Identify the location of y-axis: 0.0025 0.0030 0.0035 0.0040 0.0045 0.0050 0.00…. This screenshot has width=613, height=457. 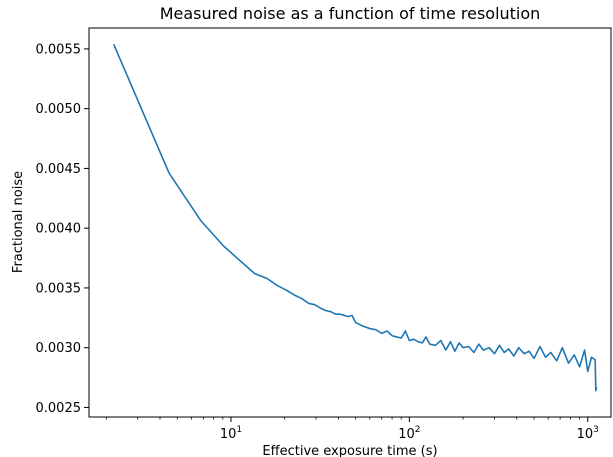
(62, 229).